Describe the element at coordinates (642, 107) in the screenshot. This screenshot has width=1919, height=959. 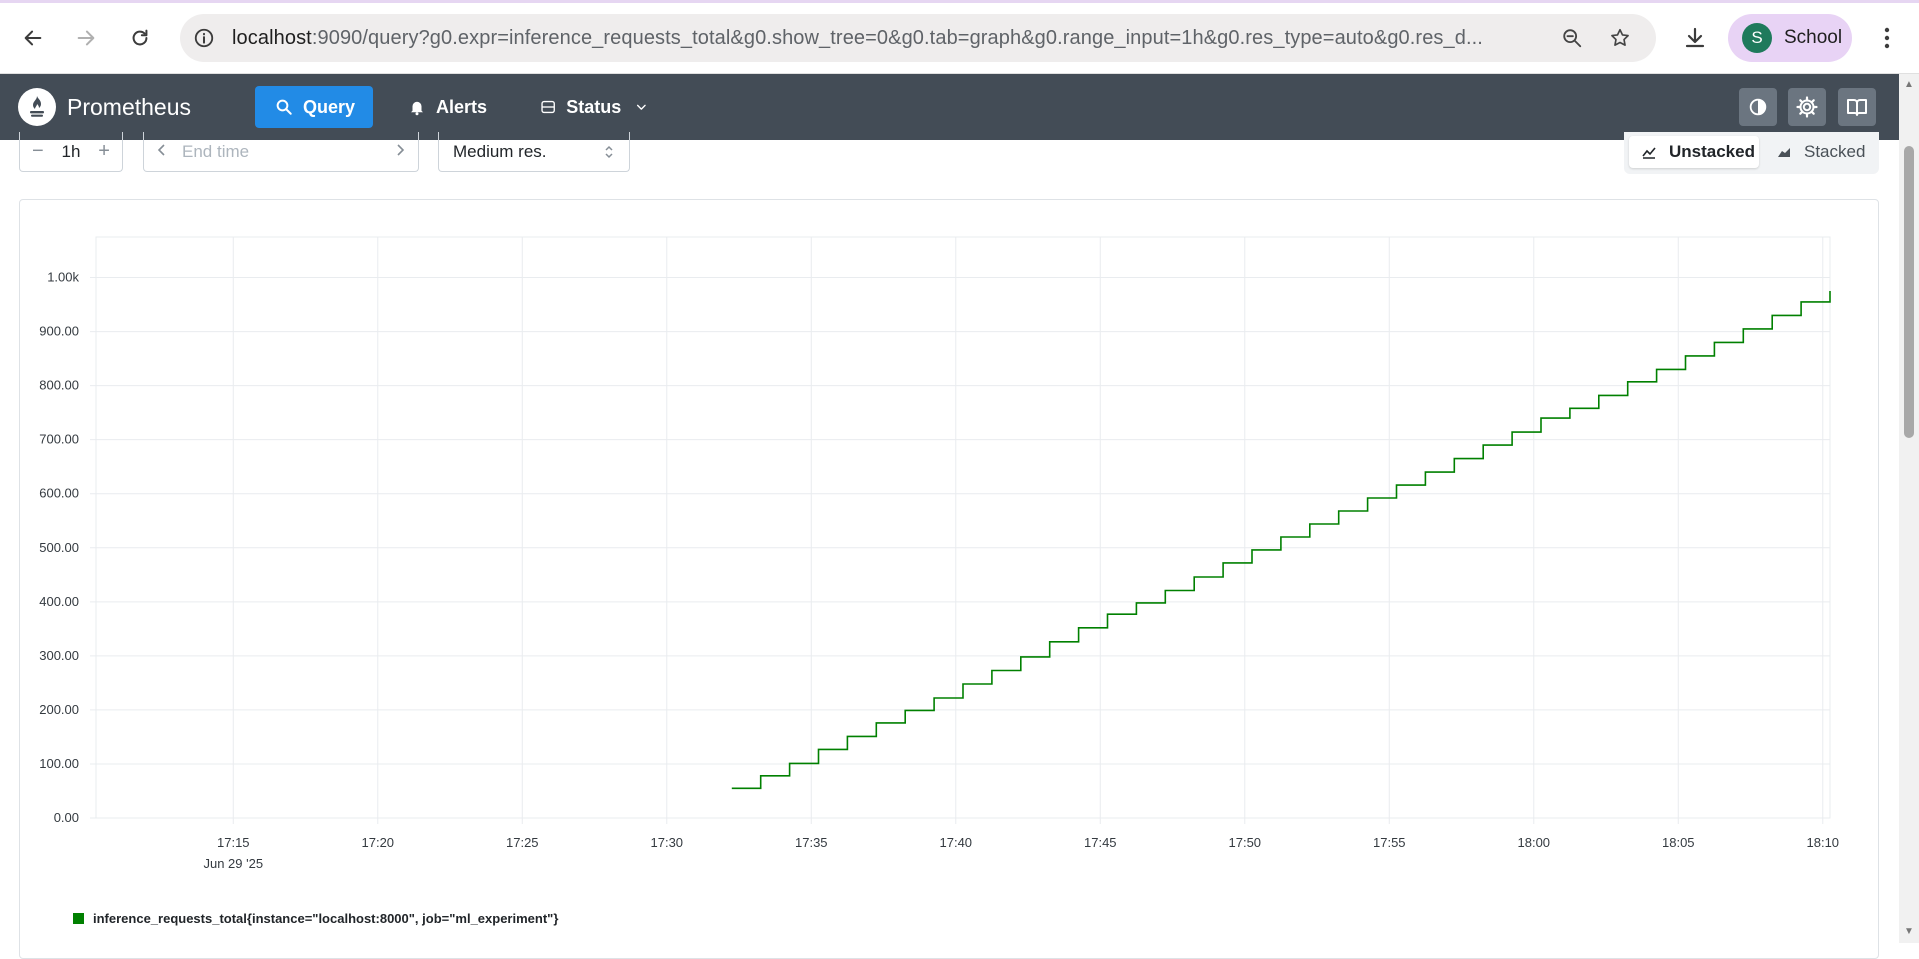
I see `chevron-down-icon` at that location.